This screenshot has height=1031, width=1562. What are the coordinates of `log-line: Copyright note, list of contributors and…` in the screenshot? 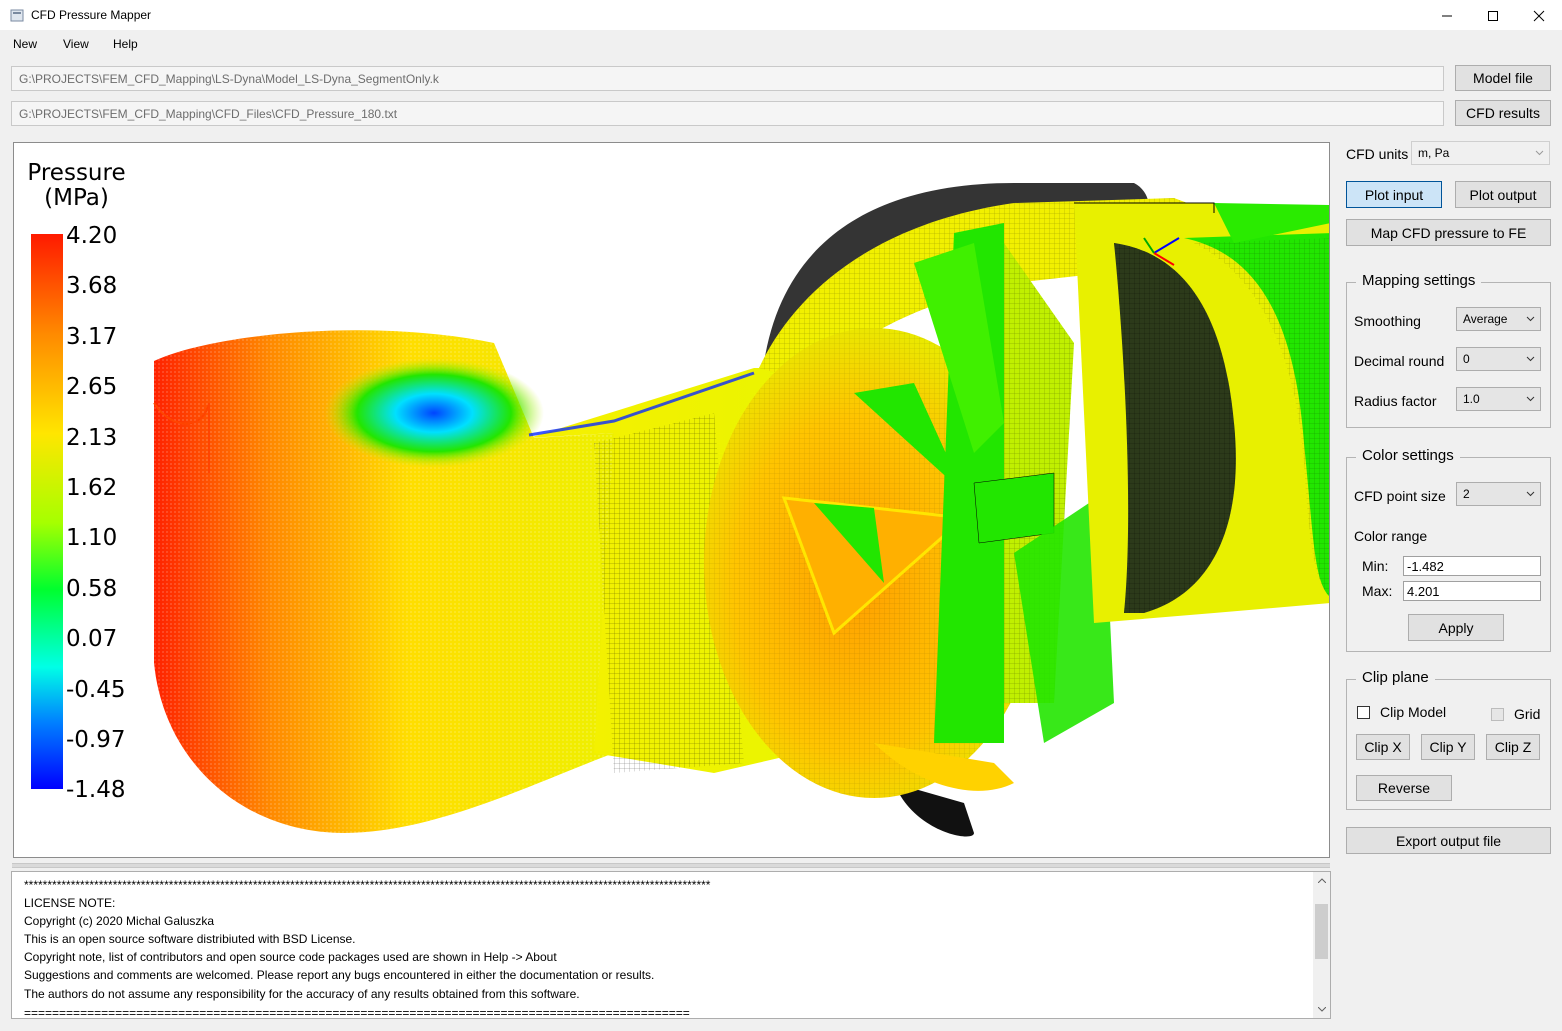 It's located at (290, 957).